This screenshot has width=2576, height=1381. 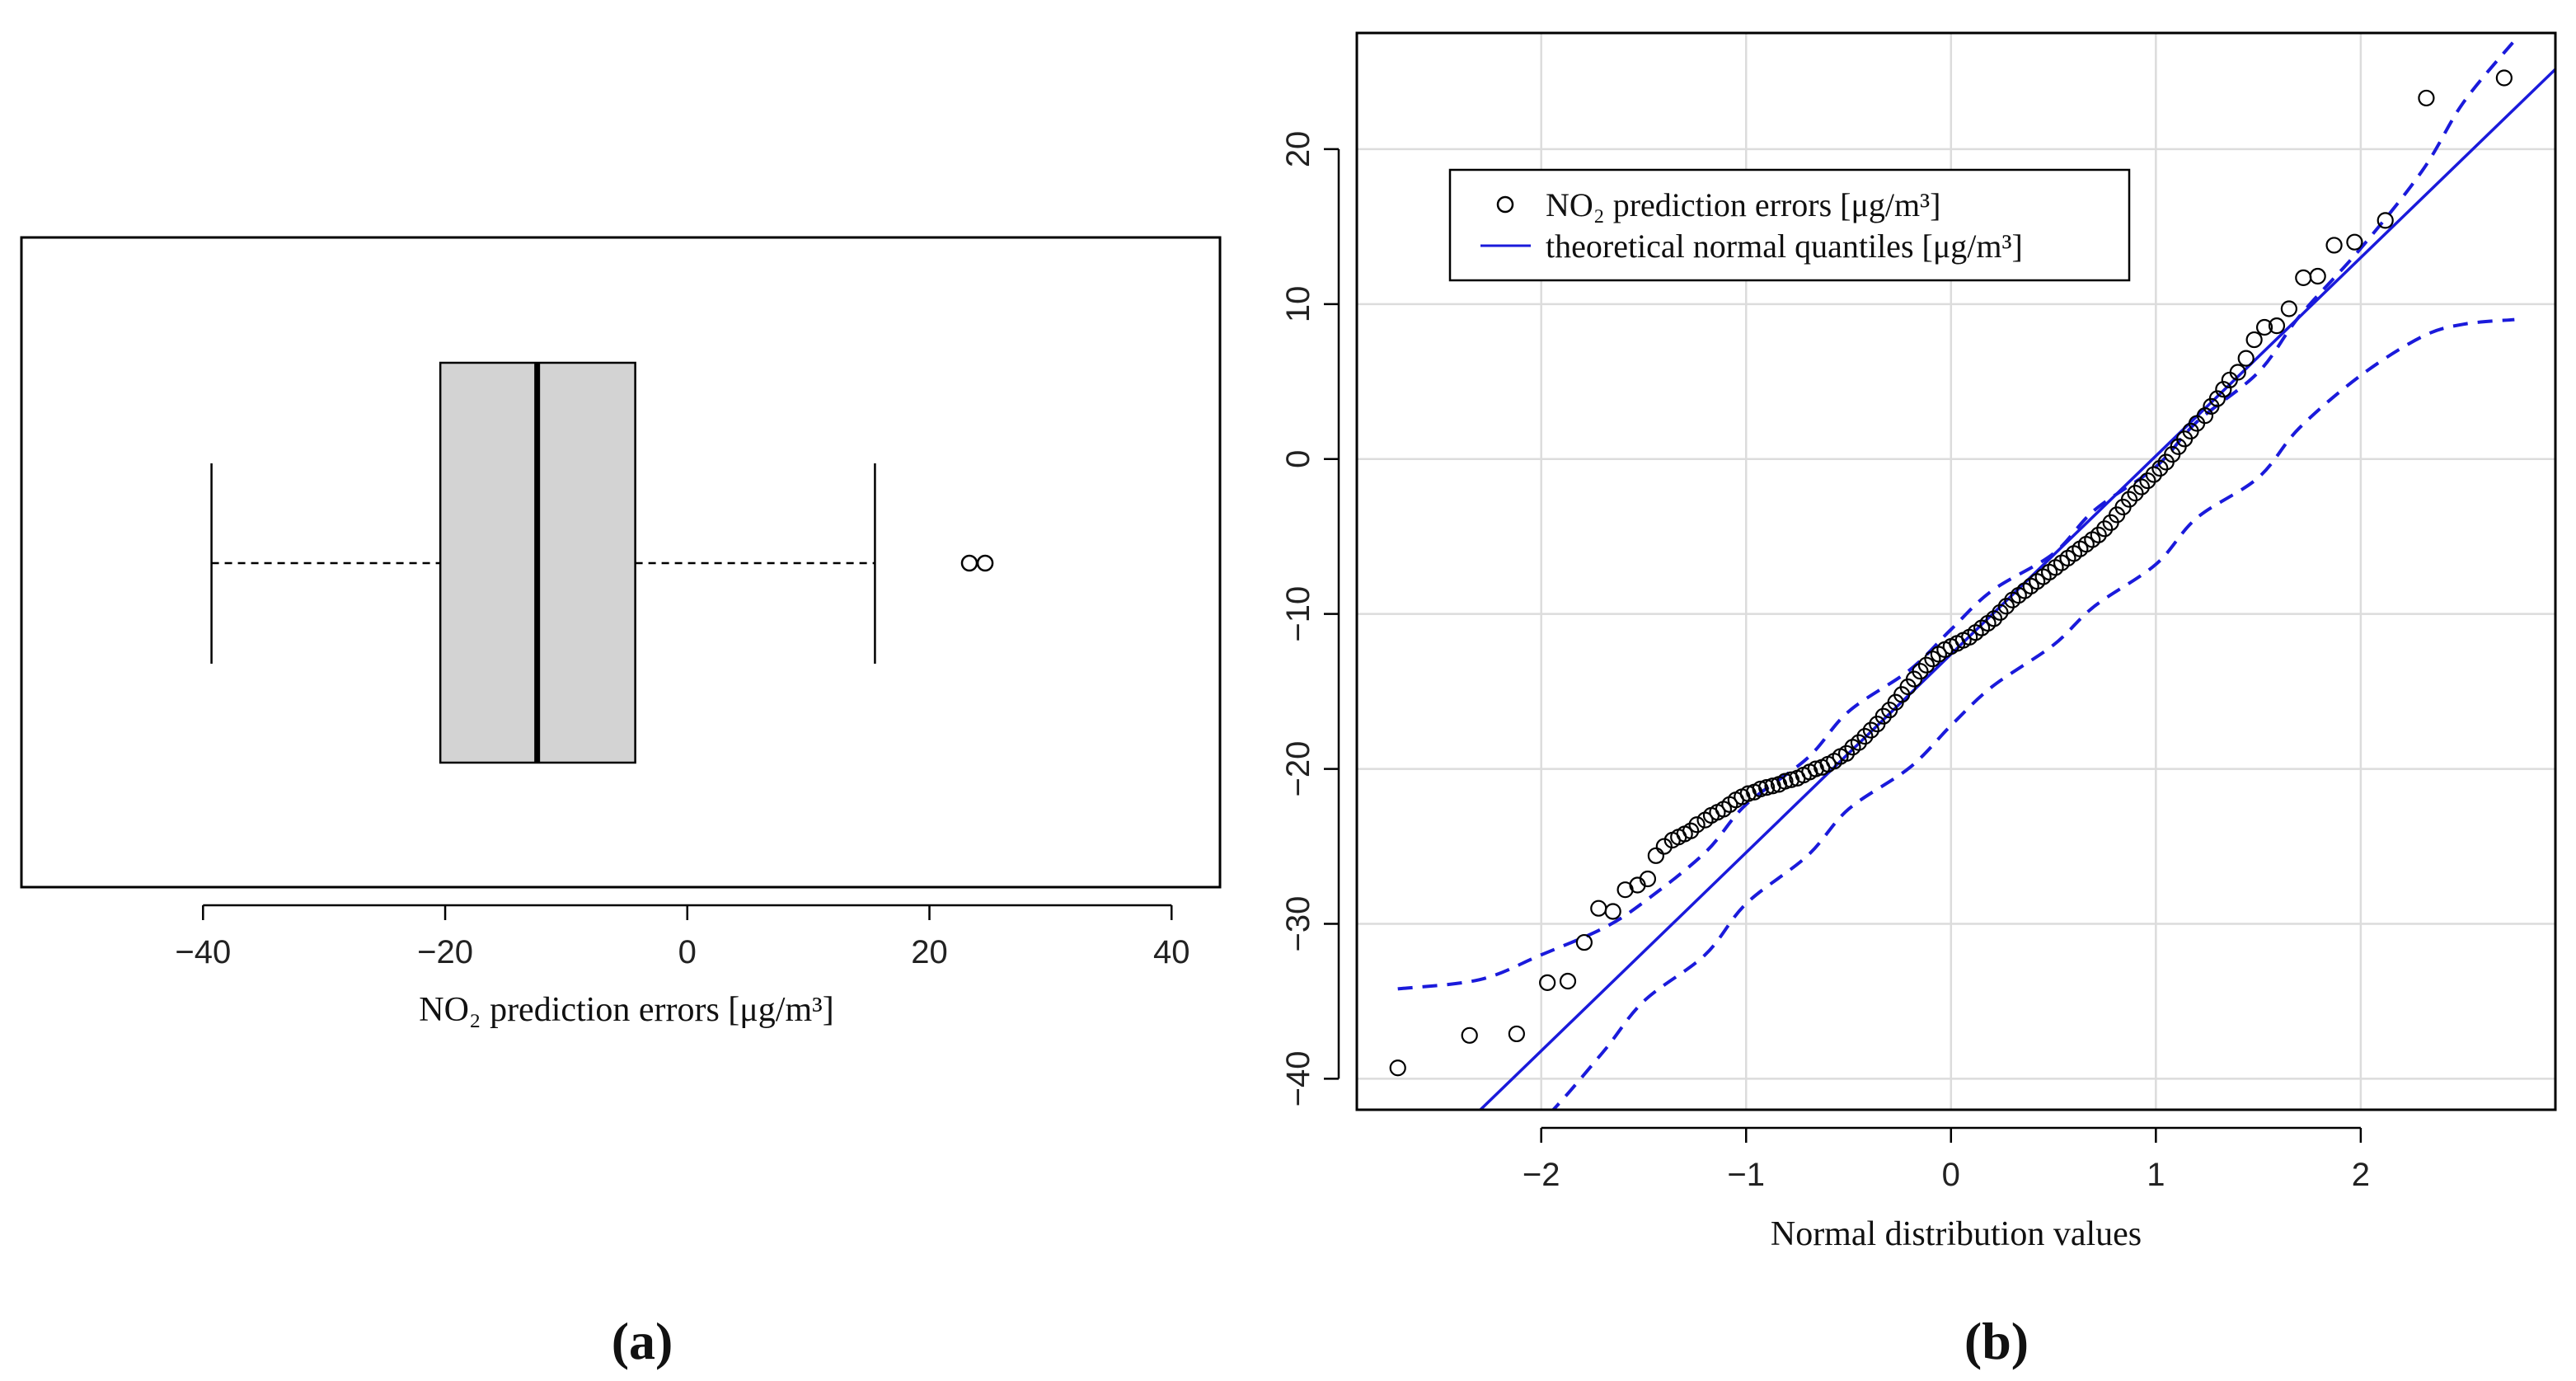 I want to click on y-tick-label: 0, so click(x=1298, y=459).